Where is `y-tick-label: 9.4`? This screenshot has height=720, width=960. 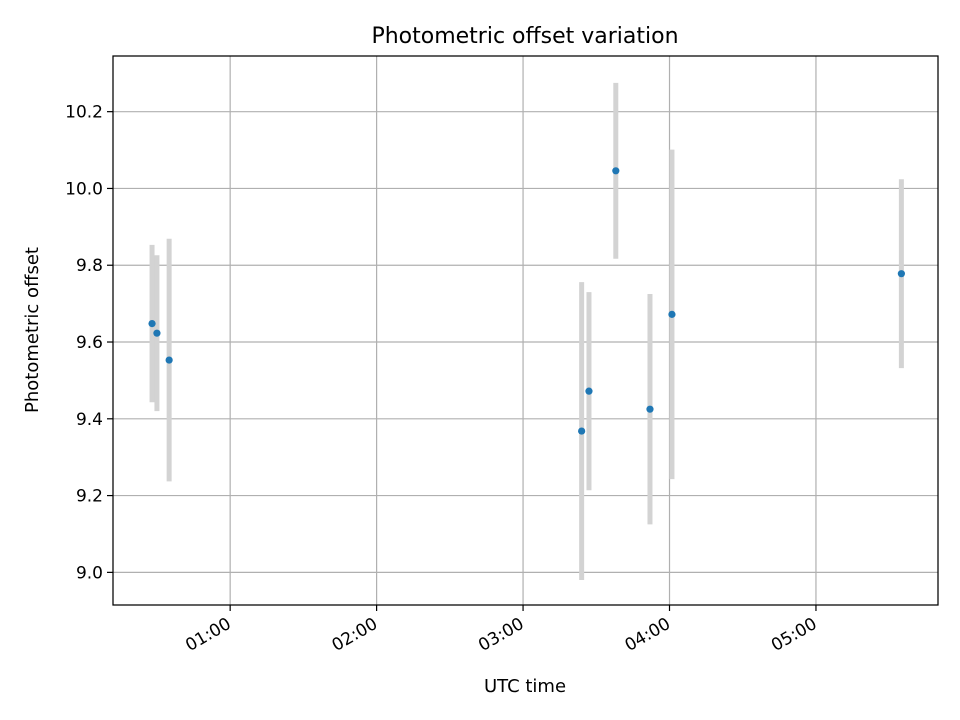 y-tick-label: 9.4 is located at coordinates (89, 420).